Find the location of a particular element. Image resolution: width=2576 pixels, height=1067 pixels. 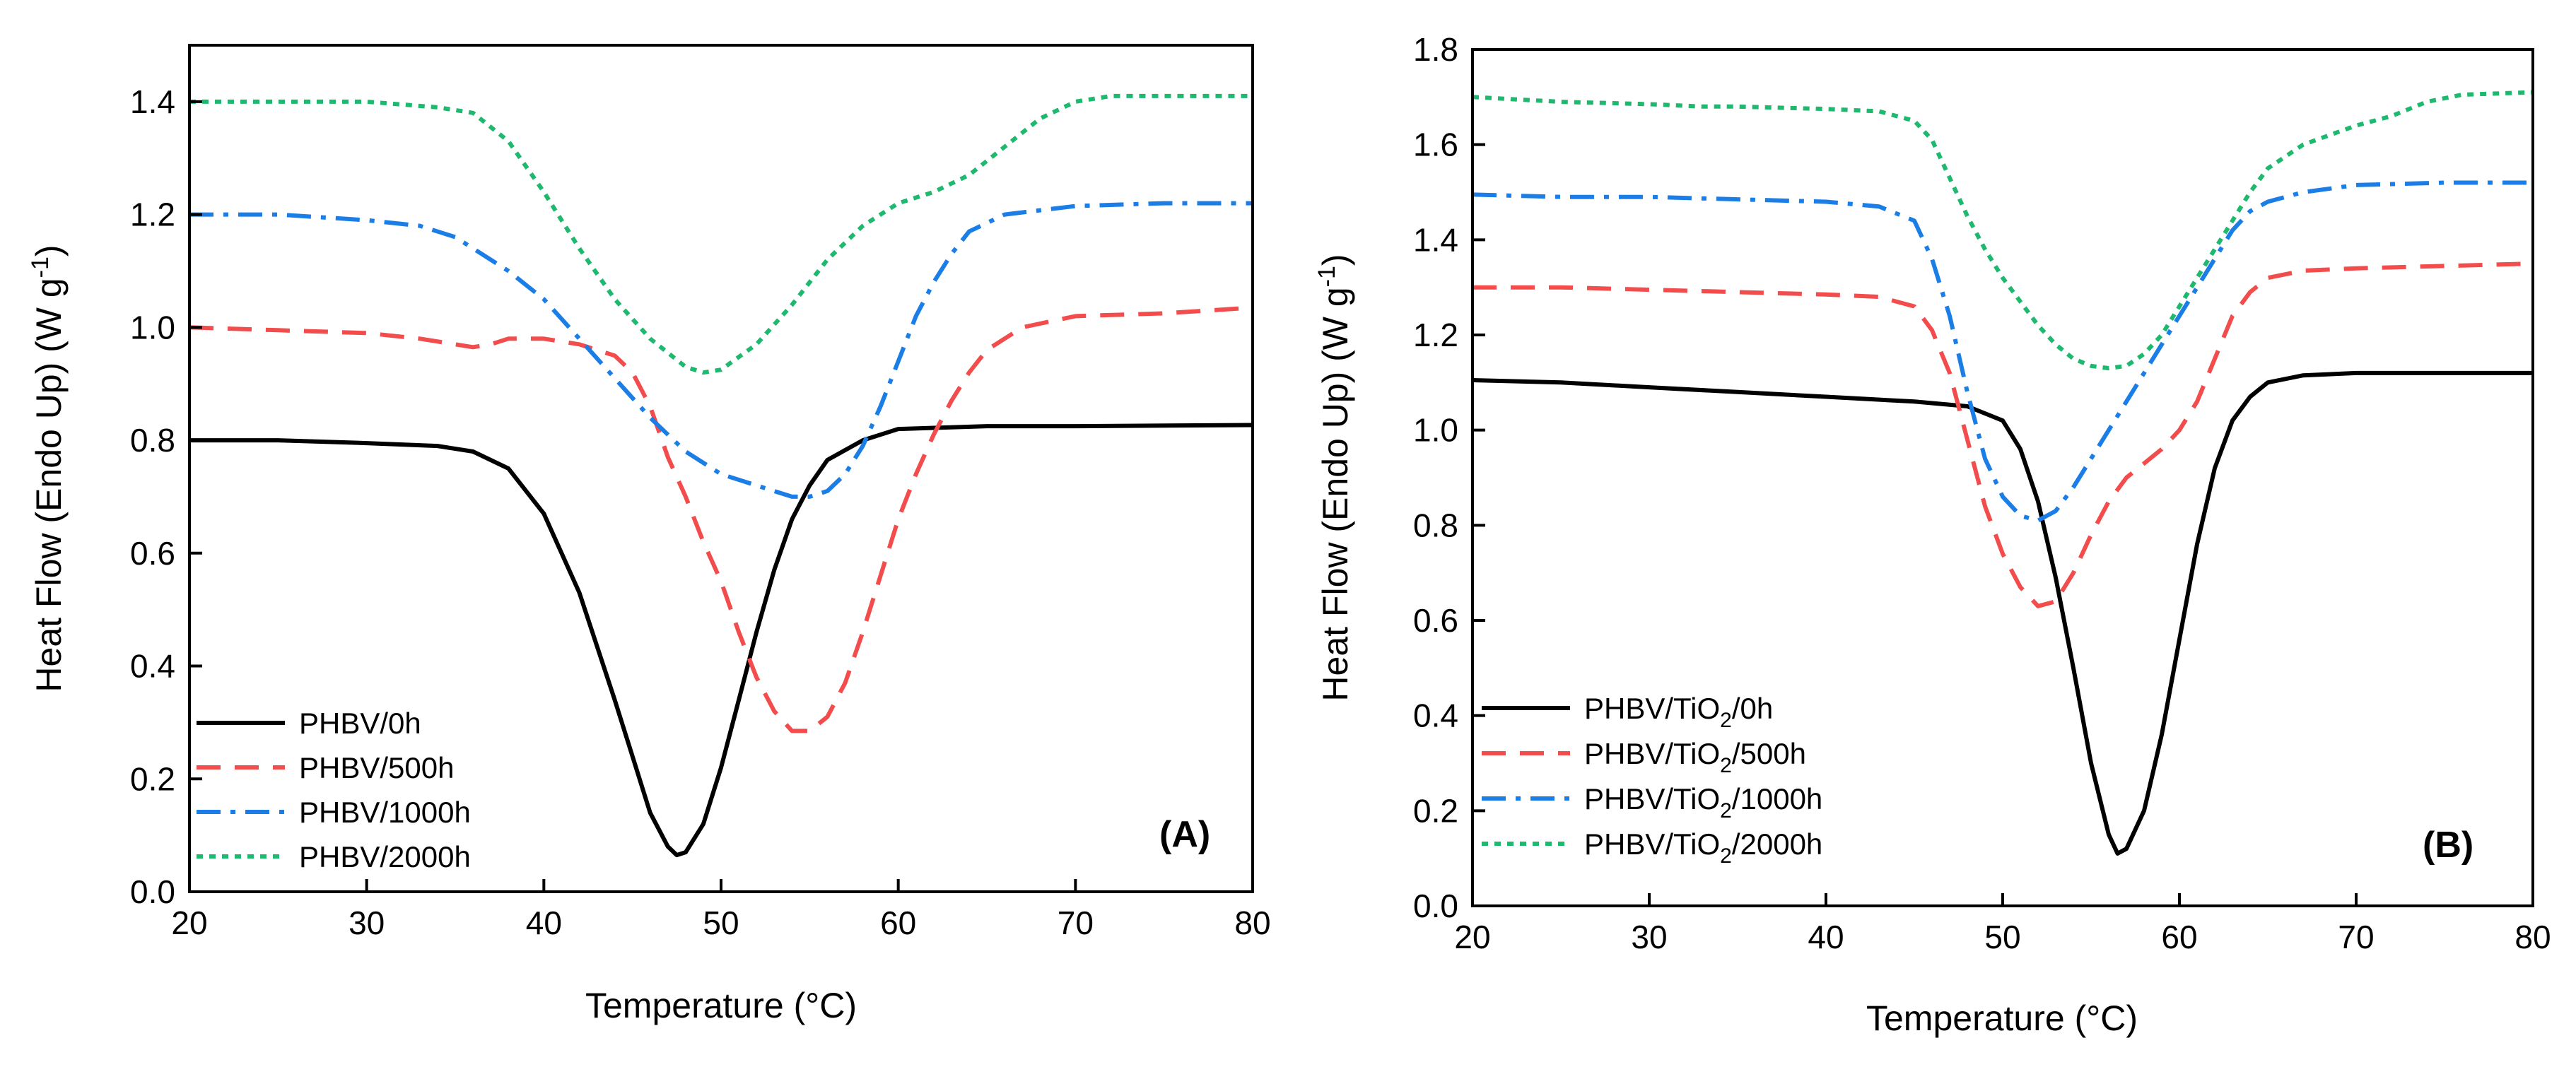

series-line-phbv-2000h is located at coordinates (721, 234).